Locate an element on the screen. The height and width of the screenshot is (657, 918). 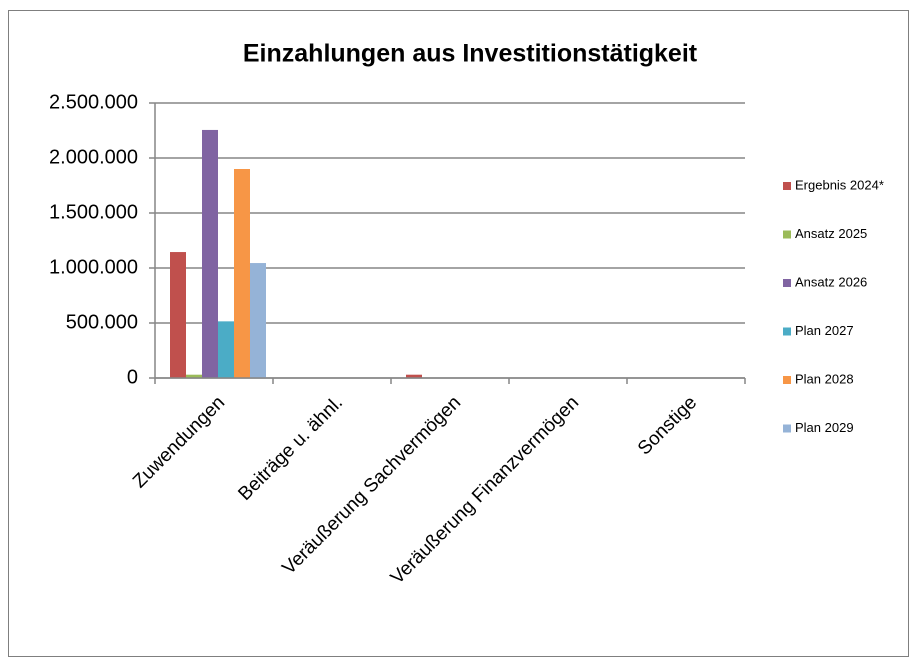
legend-label: Ergebnis 2024* is located at coordinates (839, 184).